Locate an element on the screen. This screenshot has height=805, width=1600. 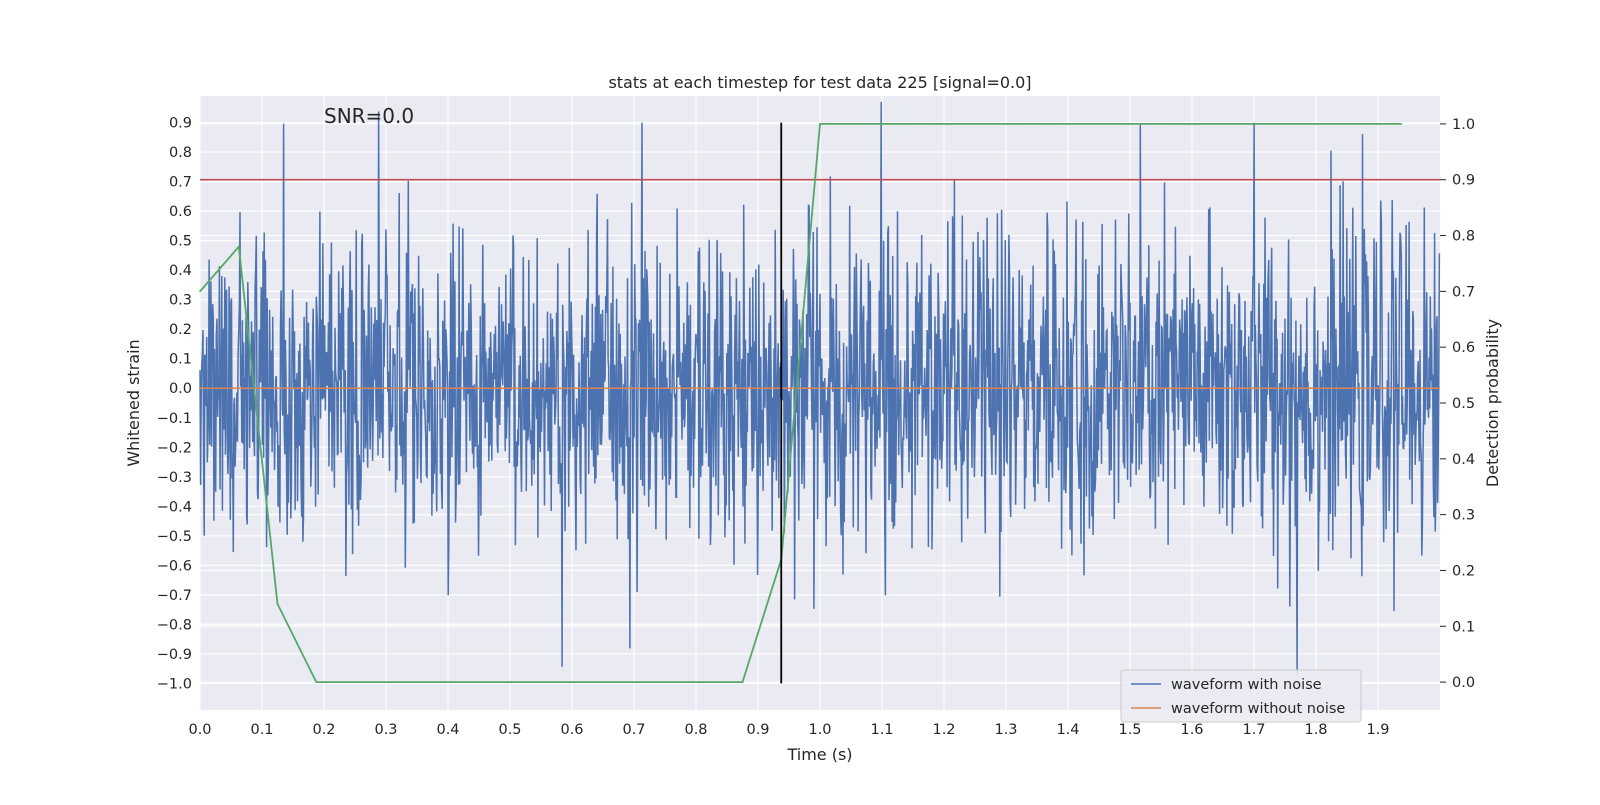
y2-tick-label: 0.0 is located at coordinates (1463, 683).